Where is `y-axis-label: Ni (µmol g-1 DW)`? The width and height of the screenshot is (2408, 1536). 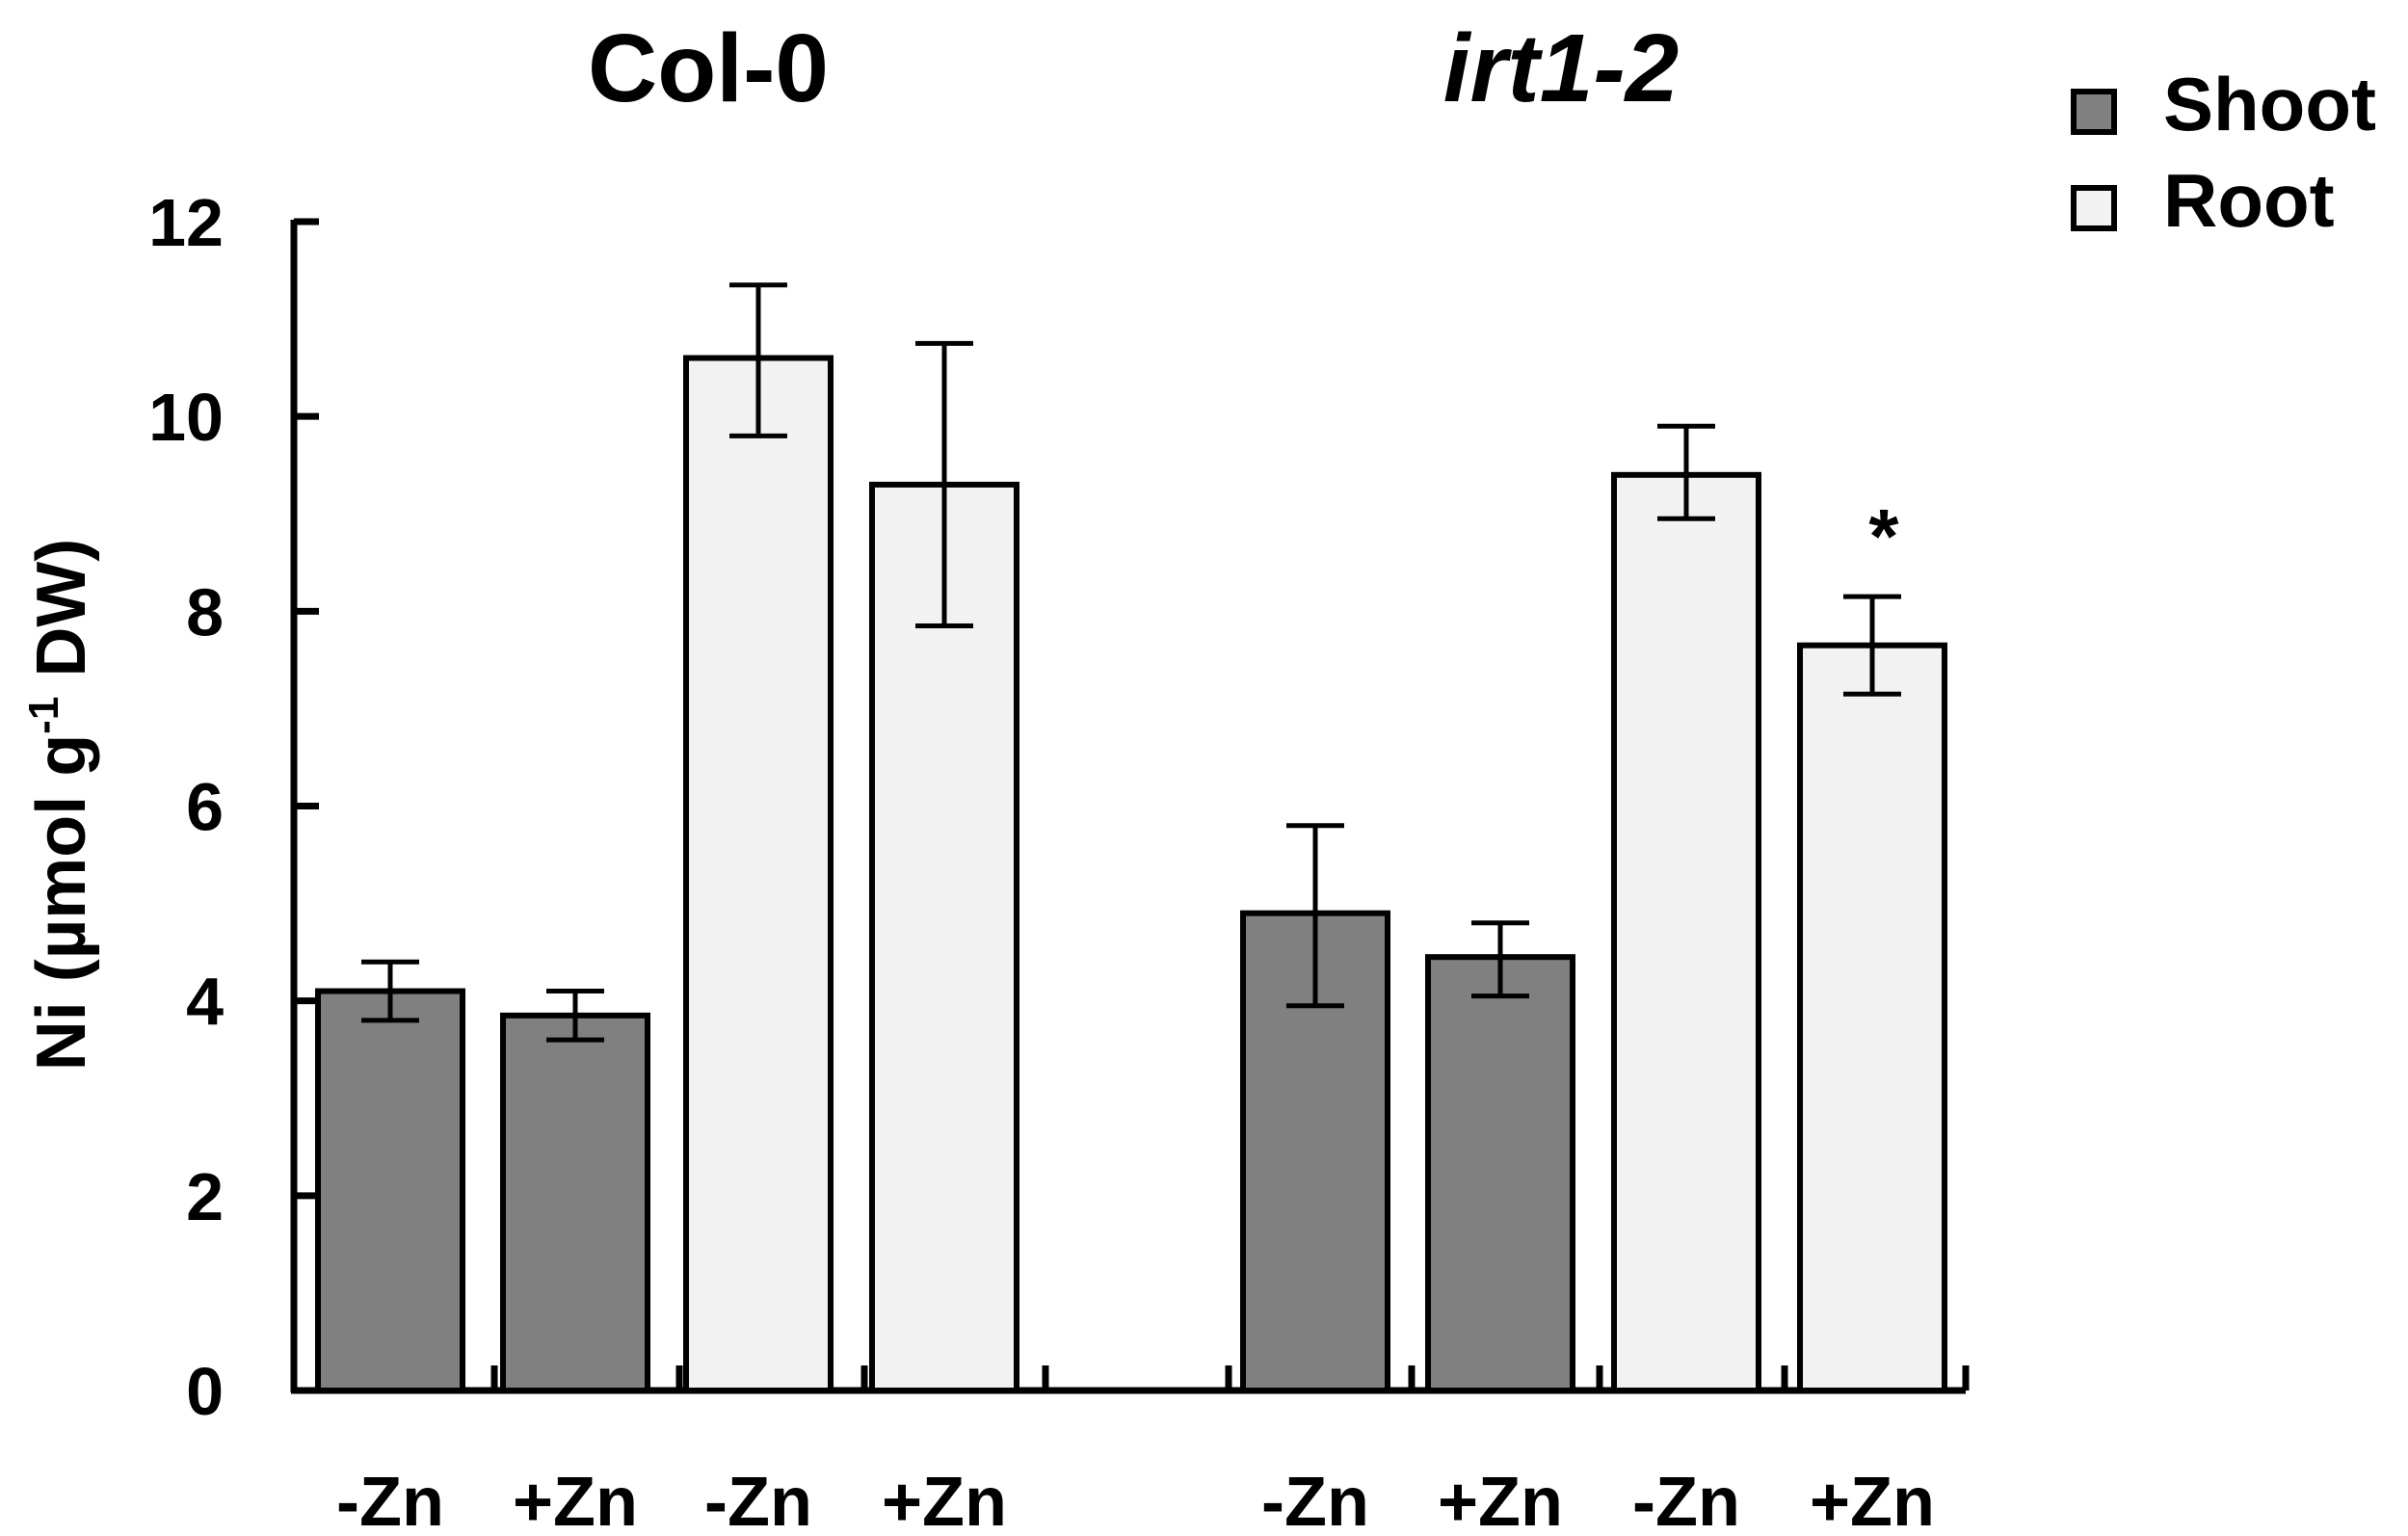 y-axis-label: Ni (µmol g-1 DW) is located at coordinates (60, 806).